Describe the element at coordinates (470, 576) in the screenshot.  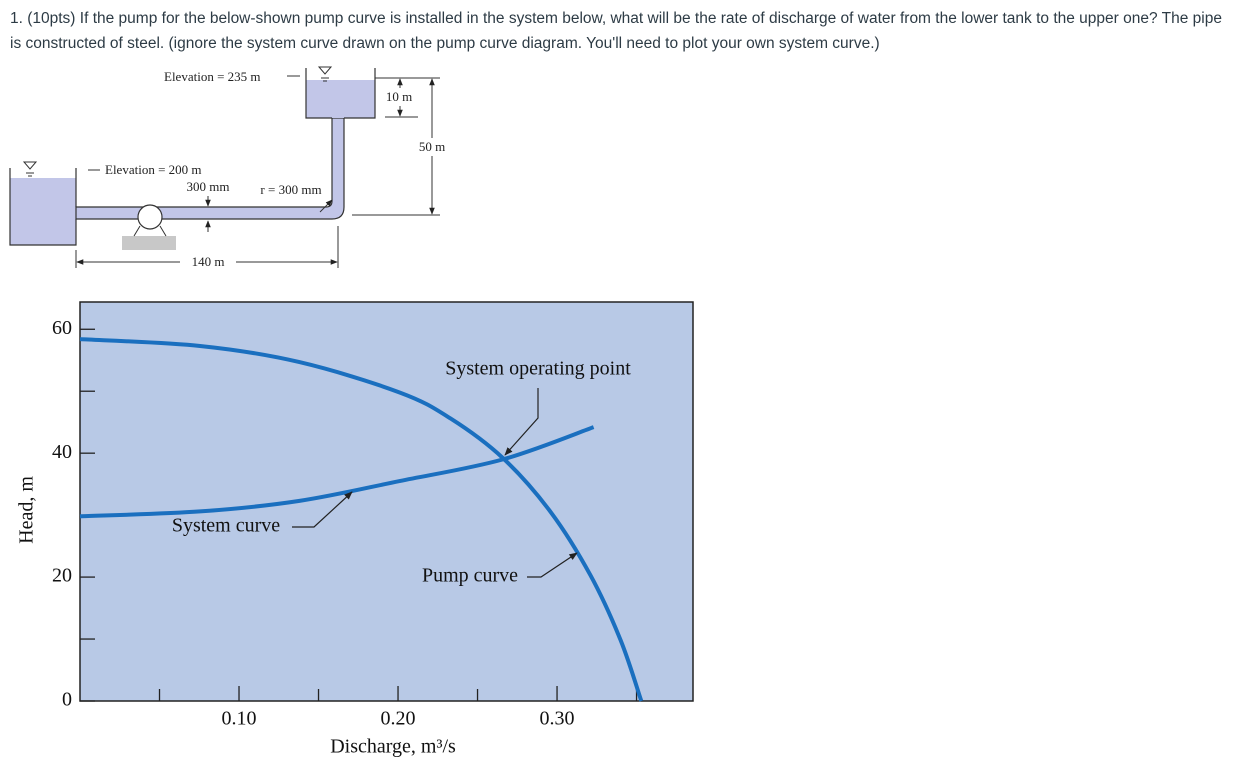
I see `series-label: Pump curve` at that location.